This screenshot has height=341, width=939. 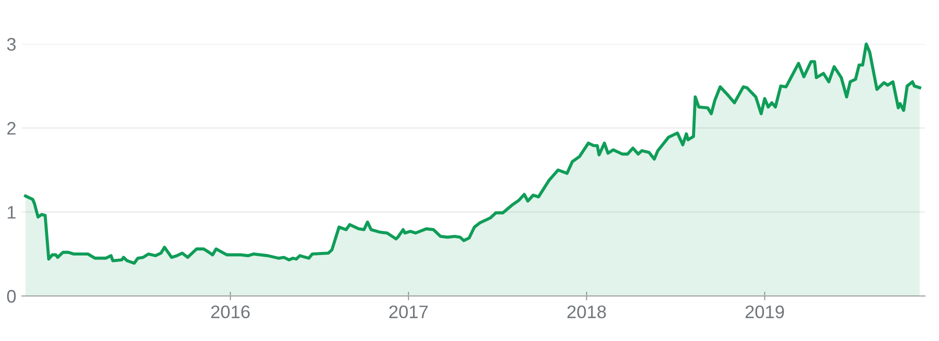 What do you see at coordinates (765, 312) in the screenshot?
I see `x-tick-label: 2019` at bounding box center [765, 312].